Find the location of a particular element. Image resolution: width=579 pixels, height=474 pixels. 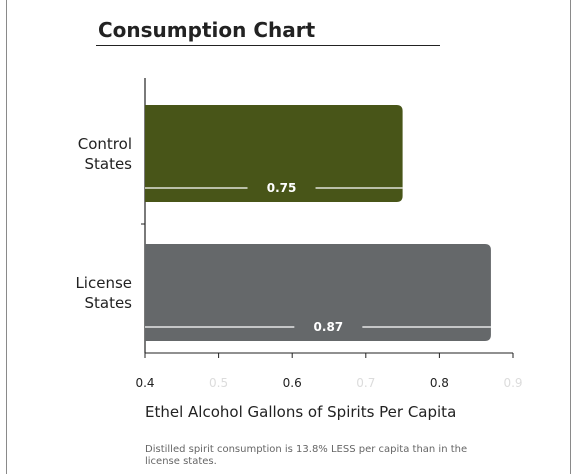

x-tick-label: 0.6 is located at coordinates (292, 383).